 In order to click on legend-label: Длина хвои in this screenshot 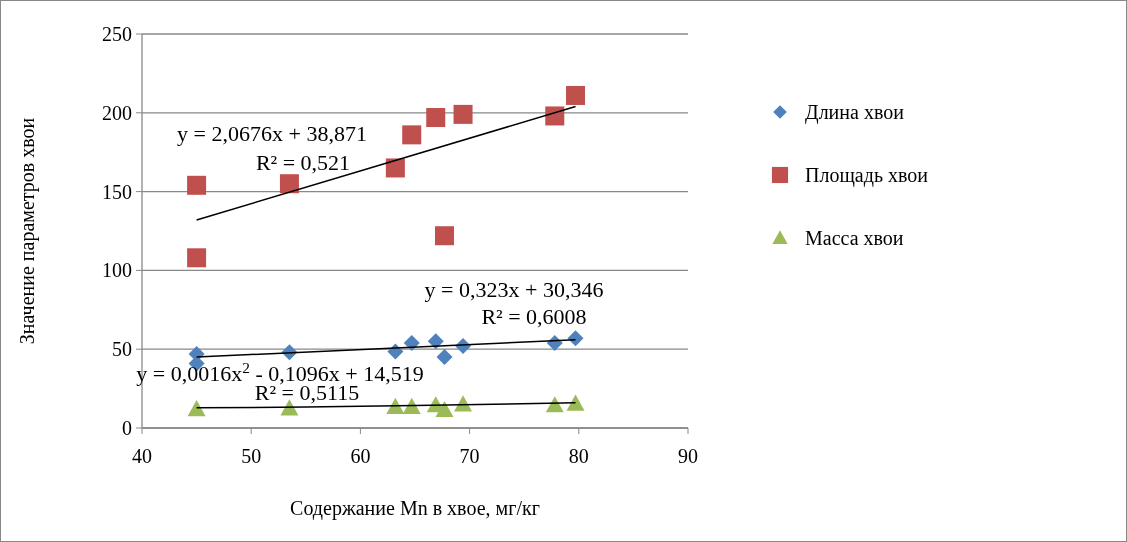, I will do `click(855, 112)`.